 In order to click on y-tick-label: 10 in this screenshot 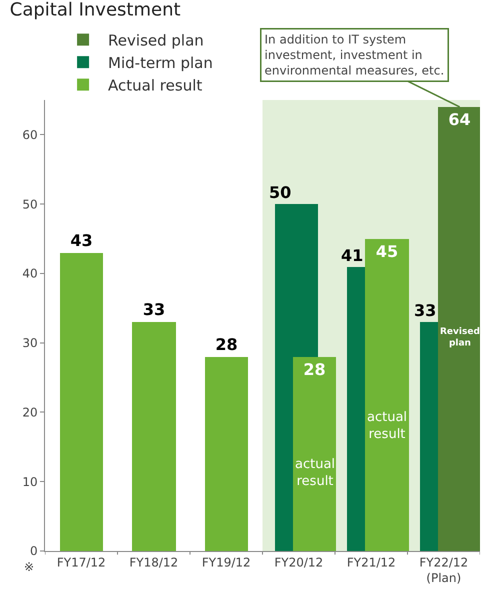, I will do `click(30, 481)`.